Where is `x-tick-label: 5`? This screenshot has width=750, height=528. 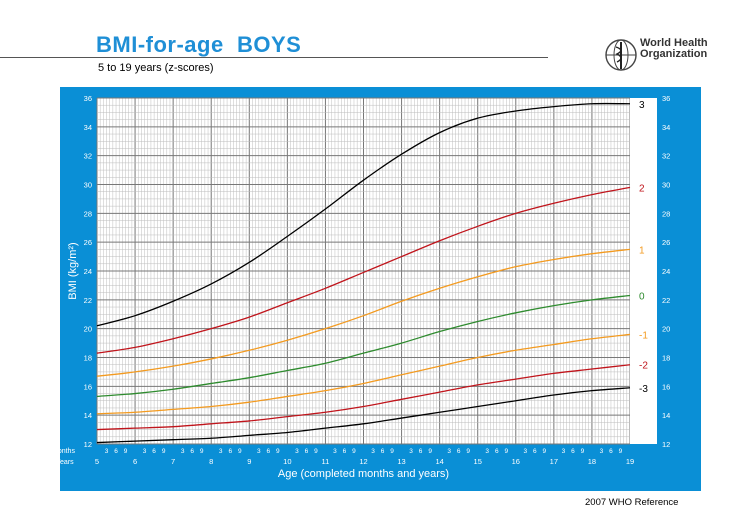
x-tick-label: 5 is located at coordinates (97, 461).